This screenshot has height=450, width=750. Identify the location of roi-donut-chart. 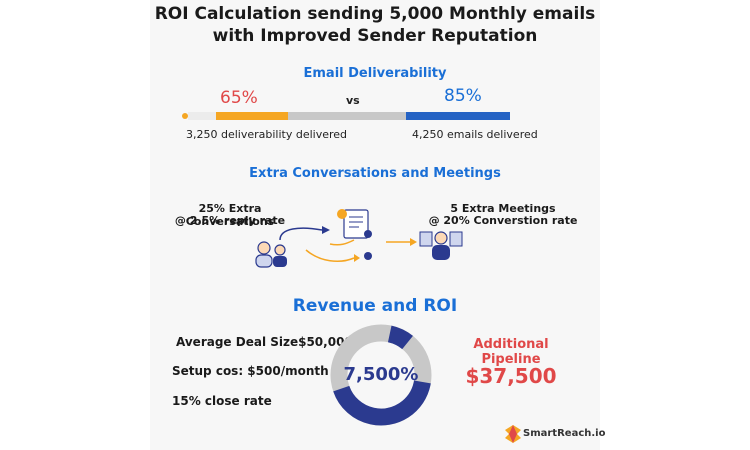
(381, 375).